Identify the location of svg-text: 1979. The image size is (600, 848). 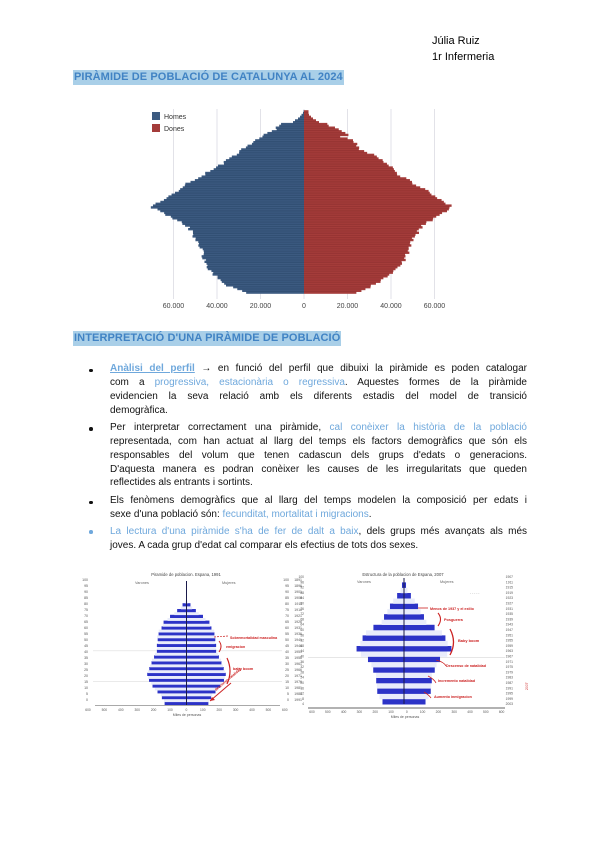
(510, 672).